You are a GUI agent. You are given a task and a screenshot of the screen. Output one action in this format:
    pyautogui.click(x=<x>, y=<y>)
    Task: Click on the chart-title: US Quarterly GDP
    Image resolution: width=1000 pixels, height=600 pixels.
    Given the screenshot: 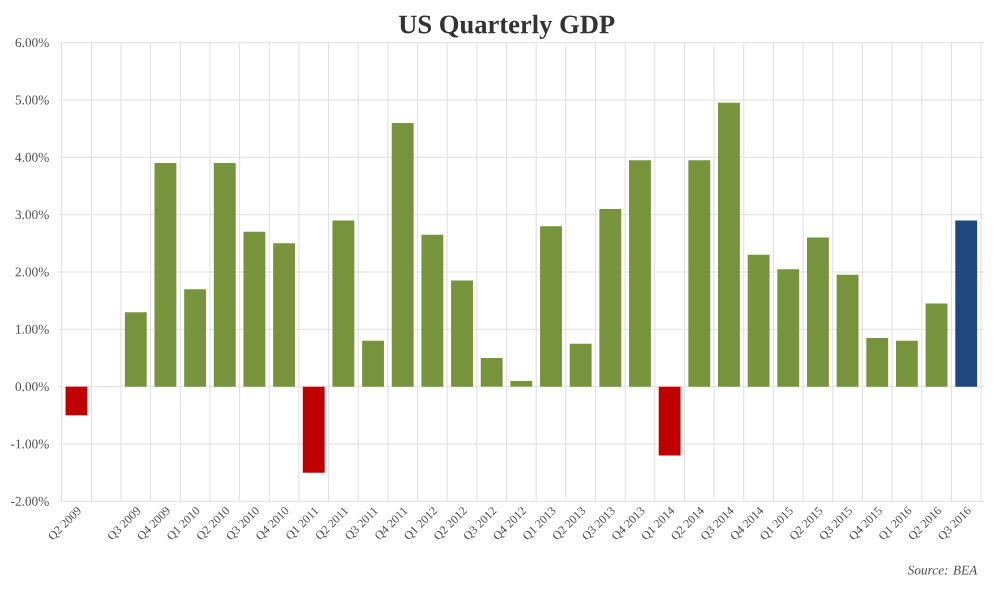 What is the action you would take?
    pyautogui.click(x=506, y=26)
    